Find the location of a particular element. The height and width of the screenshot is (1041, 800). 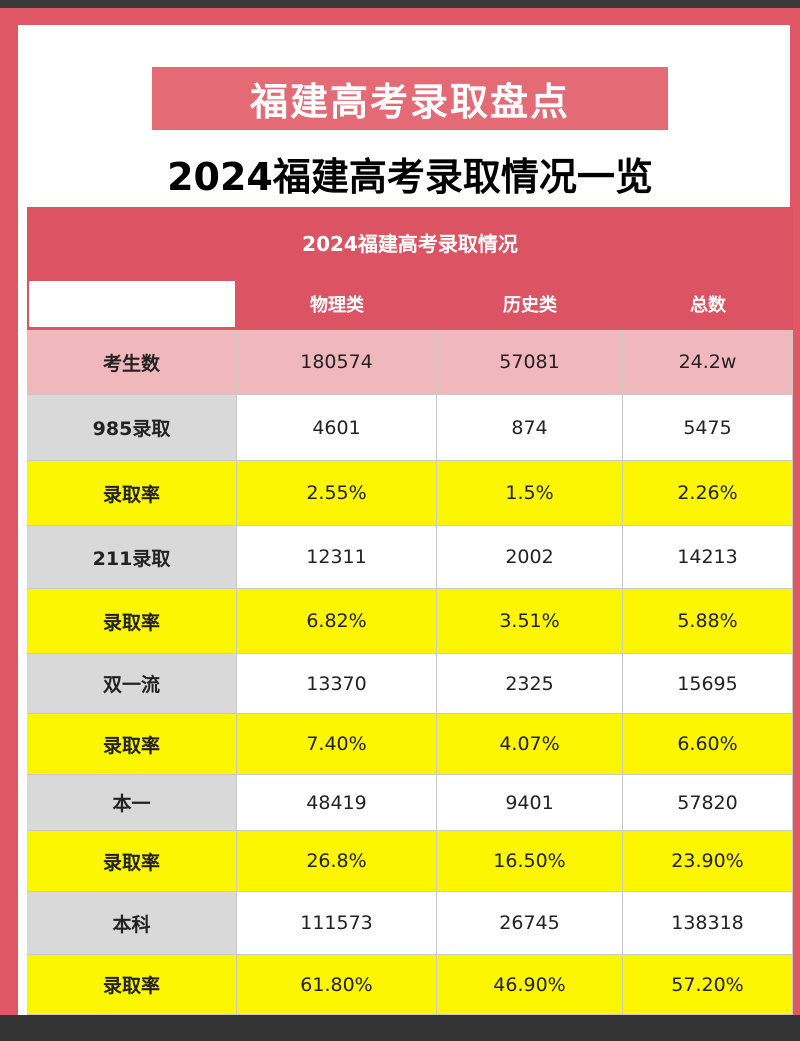

column-header: 历史类 is located at coordinates (530, 304).